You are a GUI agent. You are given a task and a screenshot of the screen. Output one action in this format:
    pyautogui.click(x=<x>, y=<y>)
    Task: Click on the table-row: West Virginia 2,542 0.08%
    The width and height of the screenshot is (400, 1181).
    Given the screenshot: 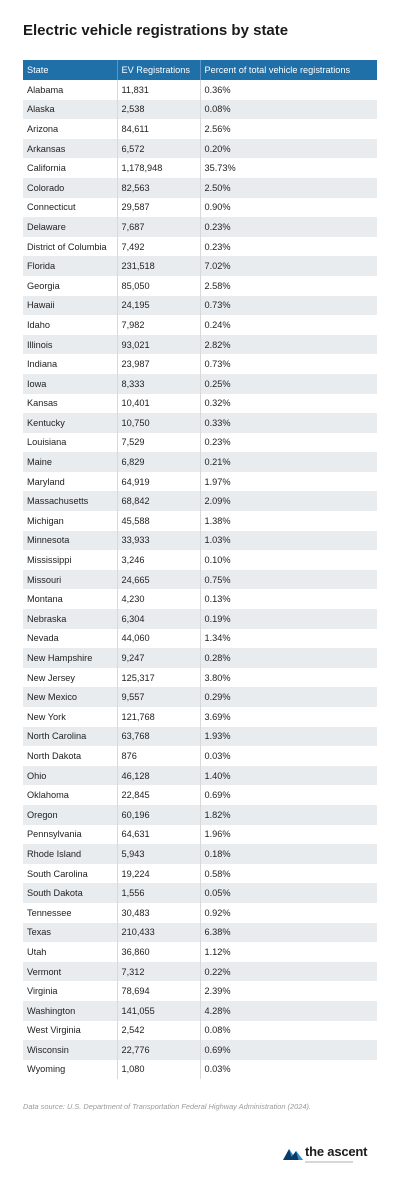 What is the action you would take?
    pyautogui.click(x=200, y=1030)
    